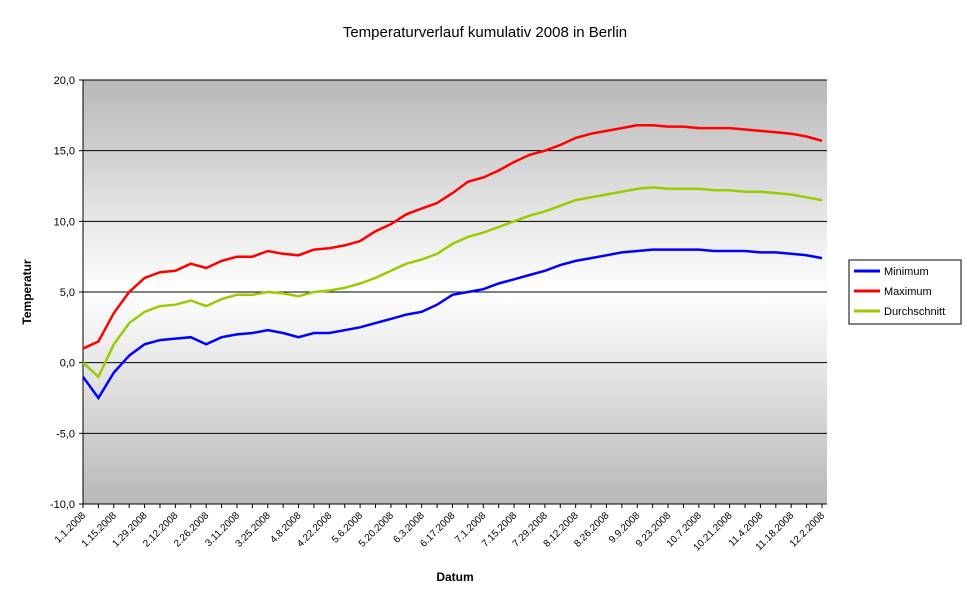 This screenshot has width=970, height=604. Describe the element at coordinates (64, 81) in the screenshot. I see `y-tick-label: 20,0` at that location.